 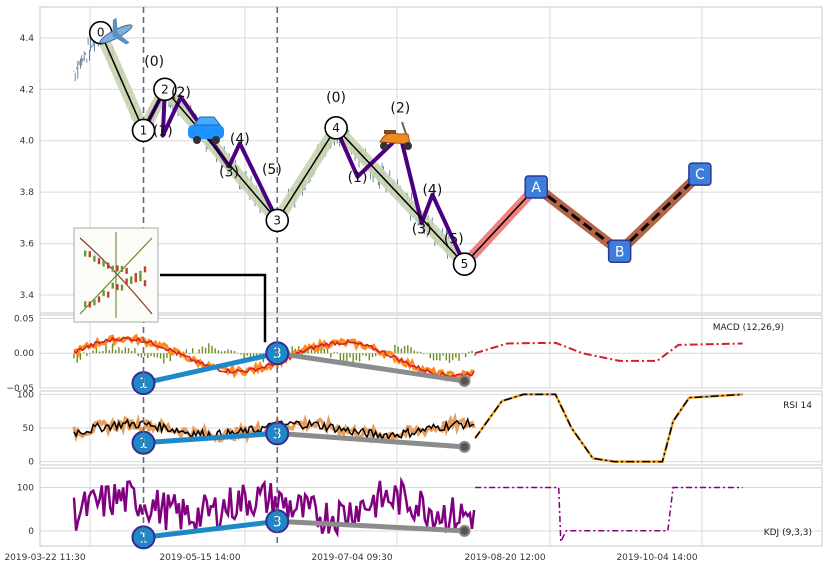 What do you see at coordinates (27, 142) in the screenshot?
I see `y-tick-label: 4.0` at bounding box center [27, 142].